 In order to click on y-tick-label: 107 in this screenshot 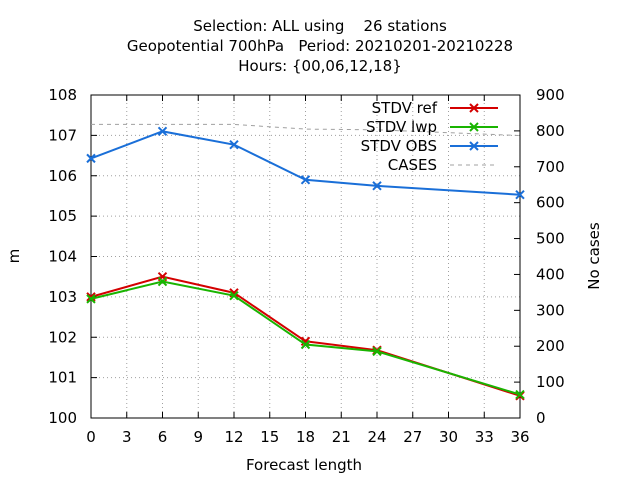, I will do `click(62, 135)`.